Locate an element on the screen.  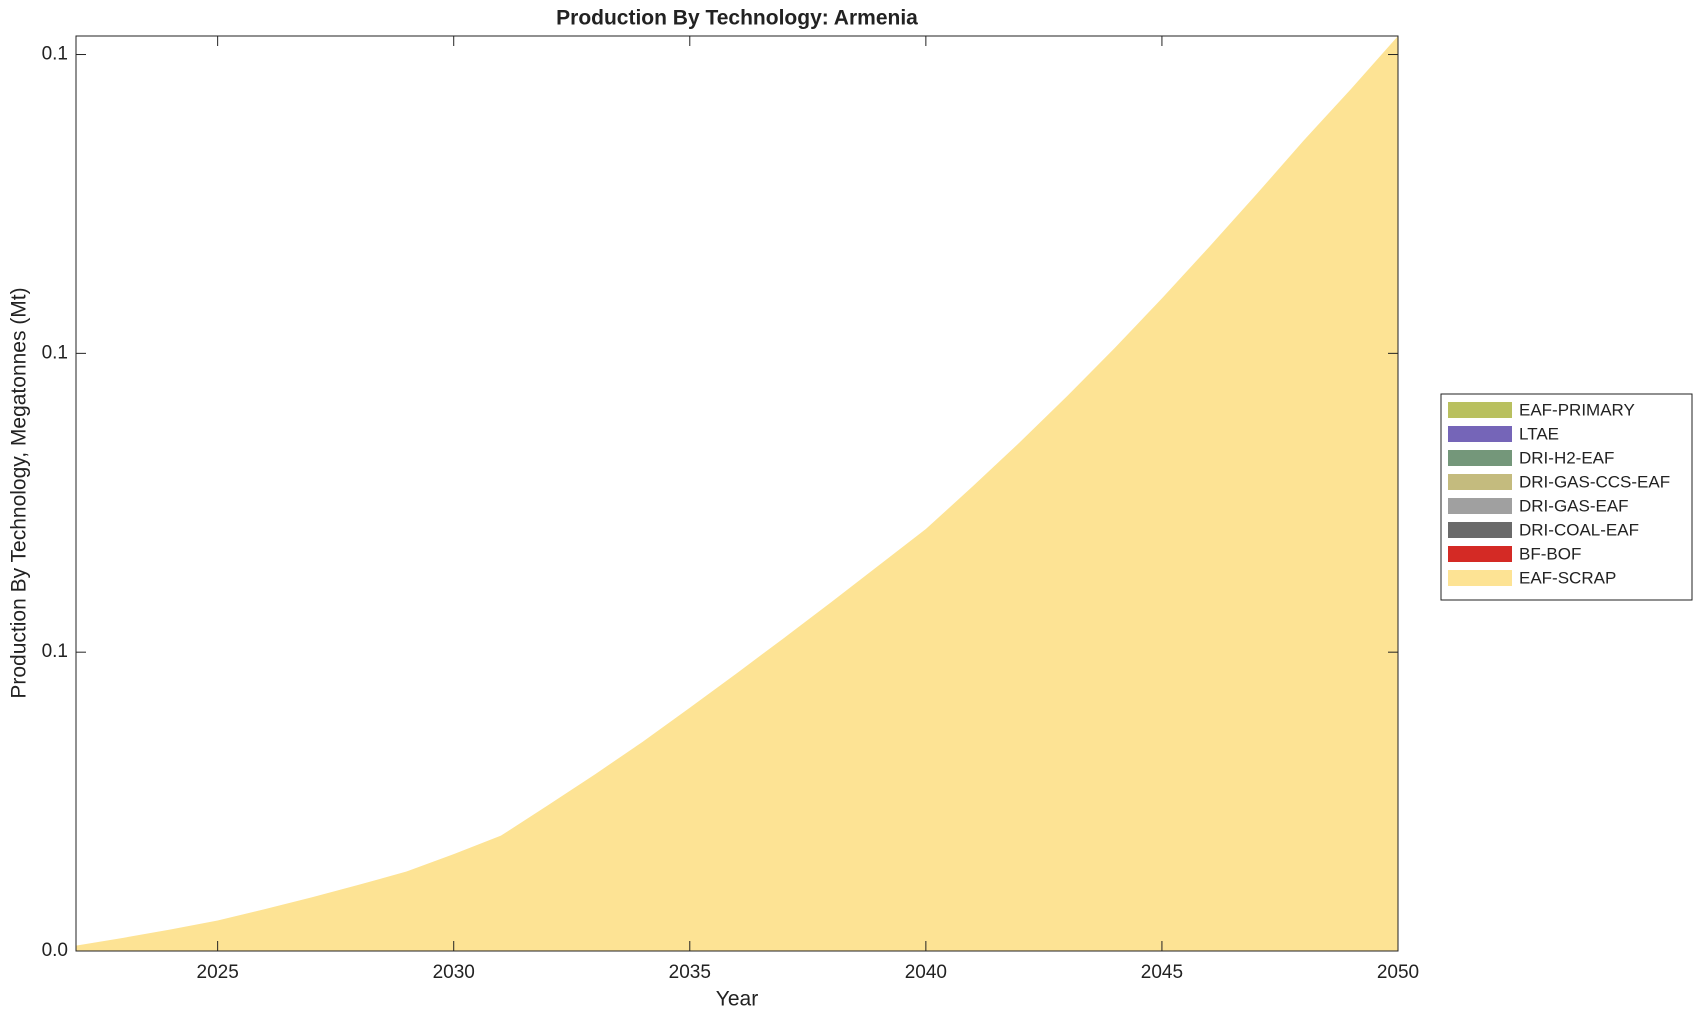
x-tick-label: 2040 is located at coordinates (926, 972).